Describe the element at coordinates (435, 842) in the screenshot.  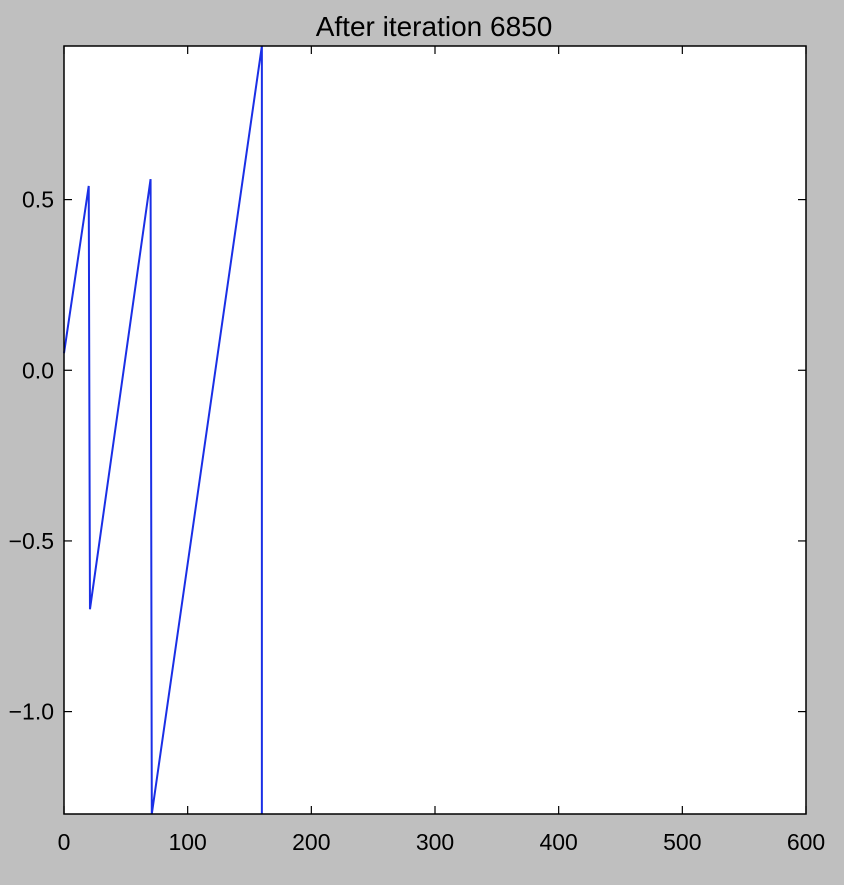
I see `x-tick-label-3: 300` at that location.